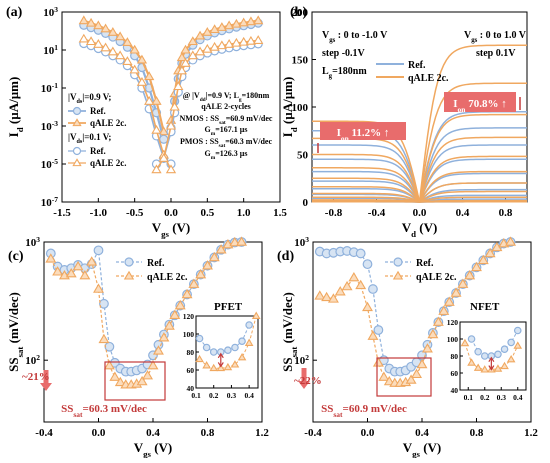 The width and height of the screenshot is (550, 463). I want to click on y-tick-label: 10¹, so click(50, 50).